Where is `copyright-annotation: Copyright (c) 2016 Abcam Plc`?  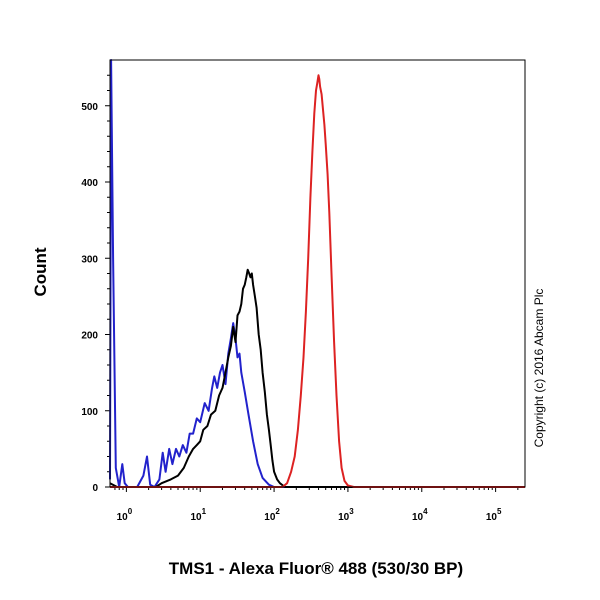
copyright-annotation: Copyright (c) 2016 Abcam Plc is located at coordinates (539, 368).